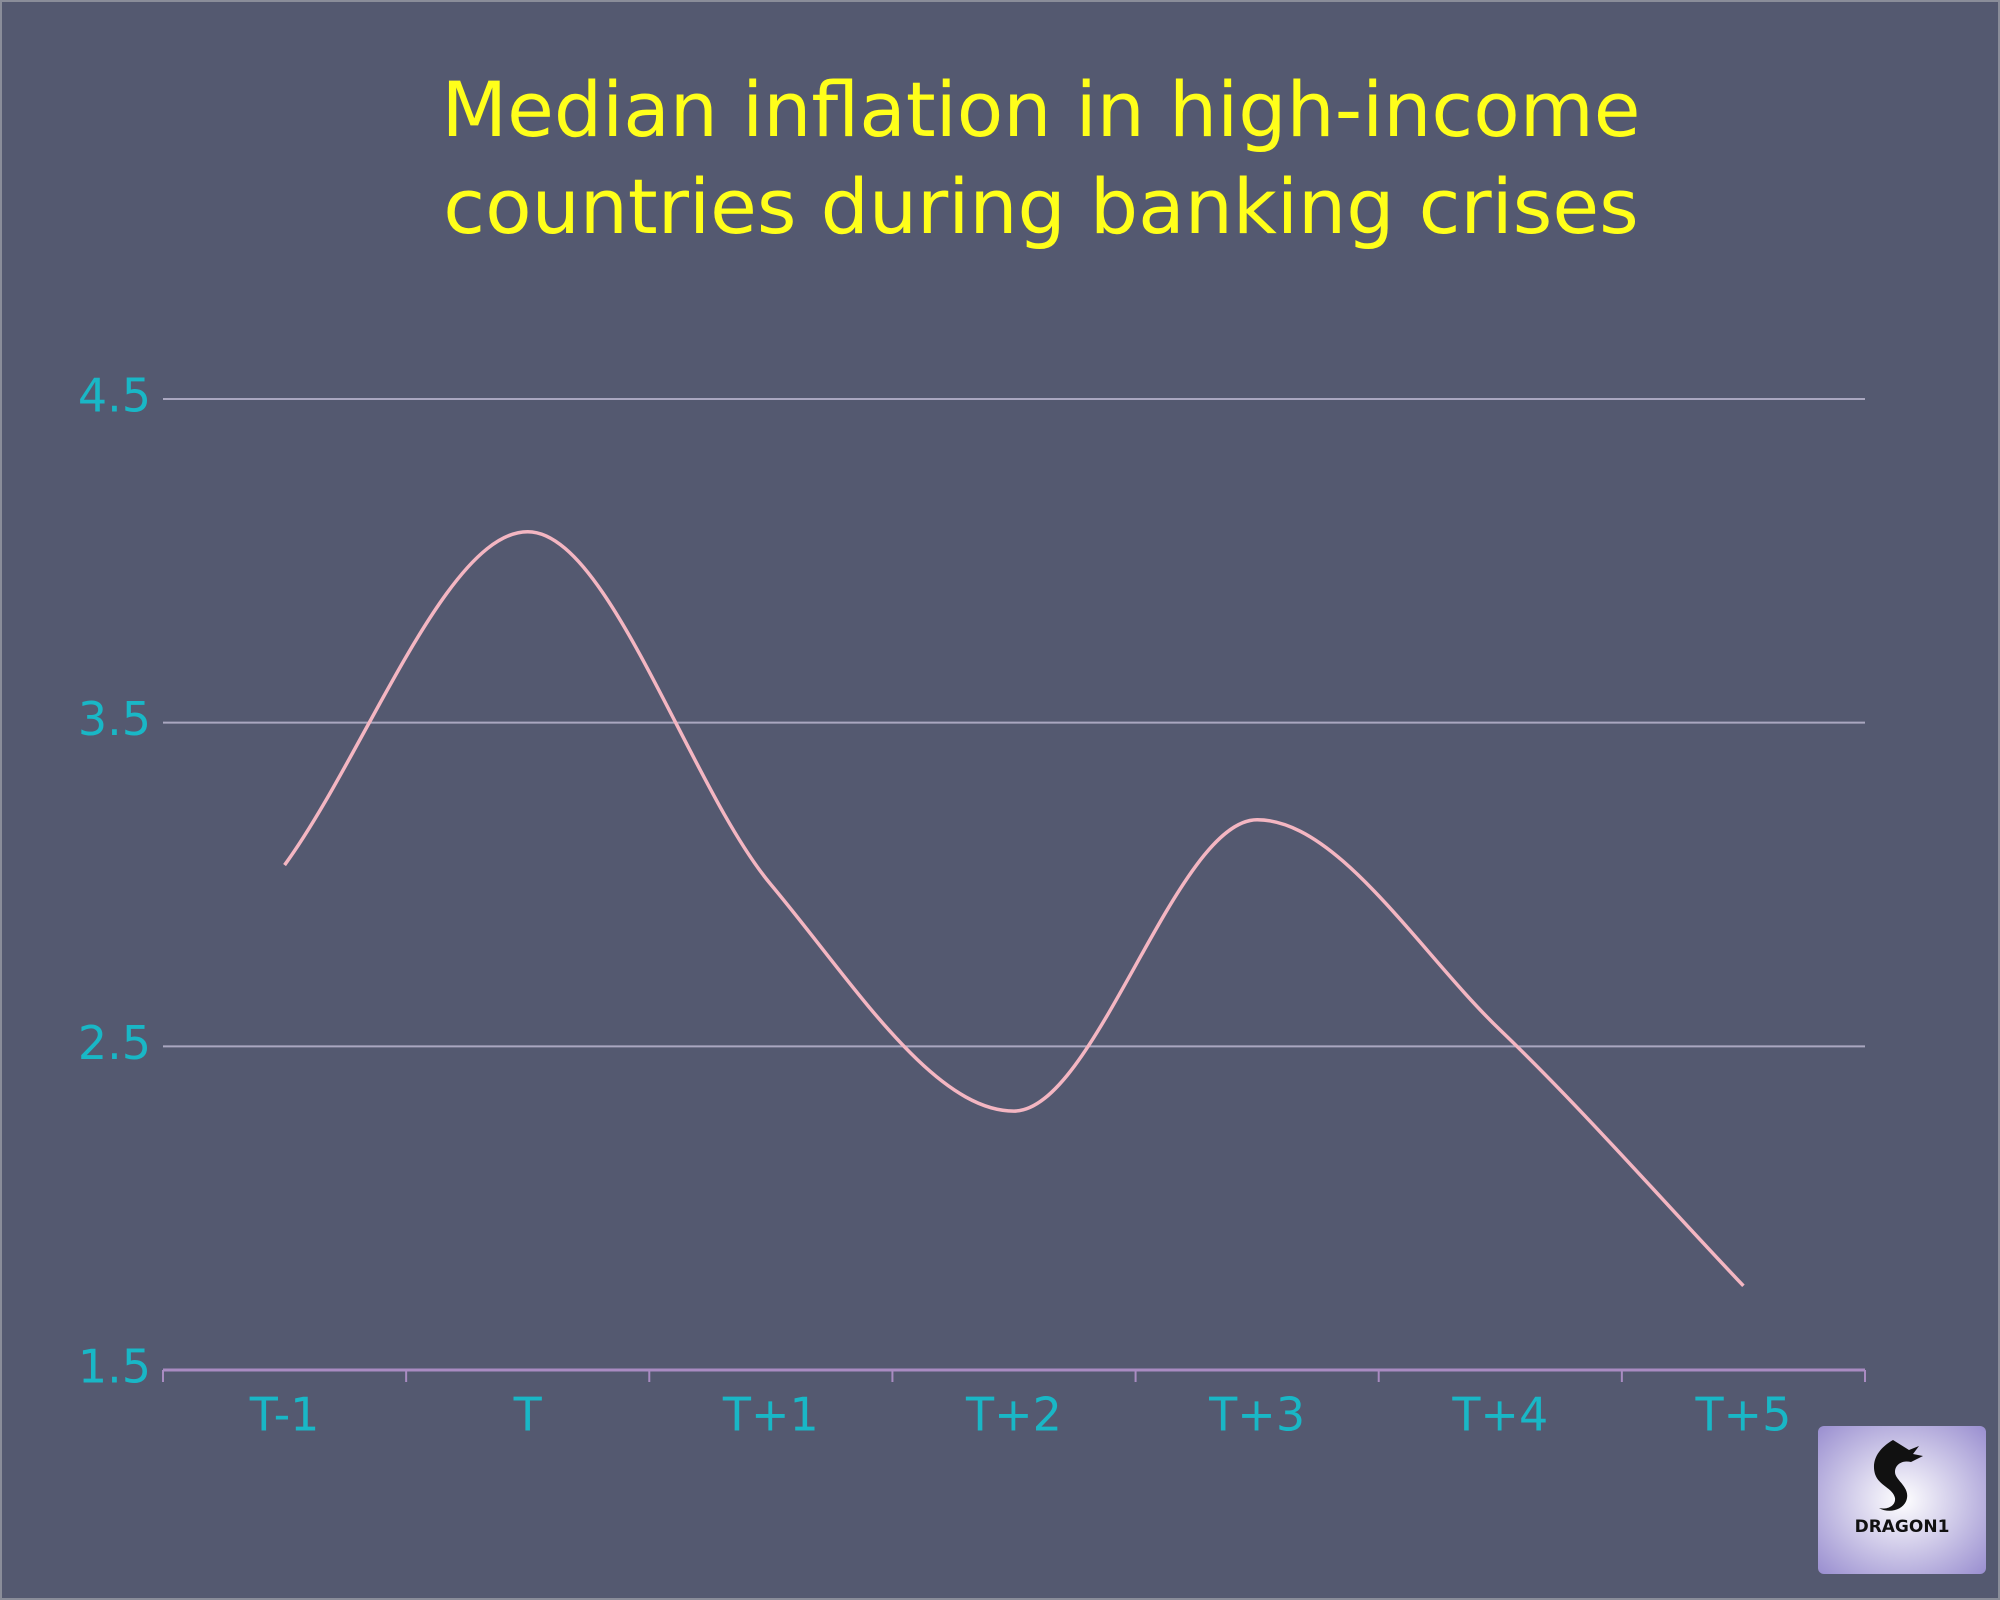 The width and height of the screenshot is (2000, 1600). What do you see at coordinates (1013, 1415) in the screenshot?
I see `x-tick-label: T+2` at bounding box center [1013, 1415].